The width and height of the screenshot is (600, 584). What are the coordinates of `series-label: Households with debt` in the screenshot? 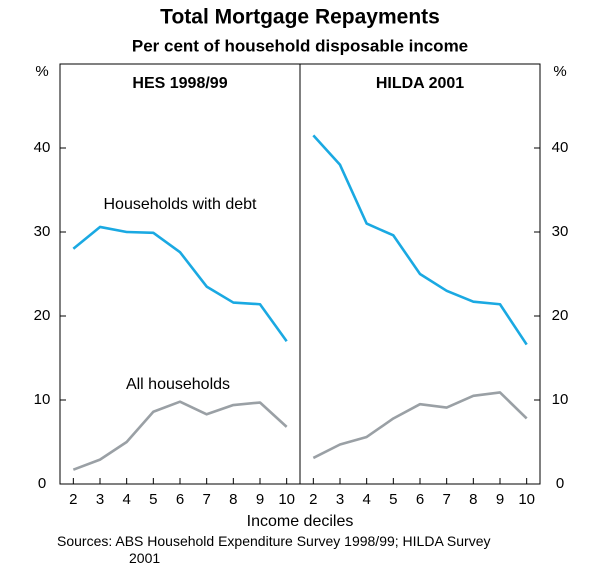 It's located at (181, 204).